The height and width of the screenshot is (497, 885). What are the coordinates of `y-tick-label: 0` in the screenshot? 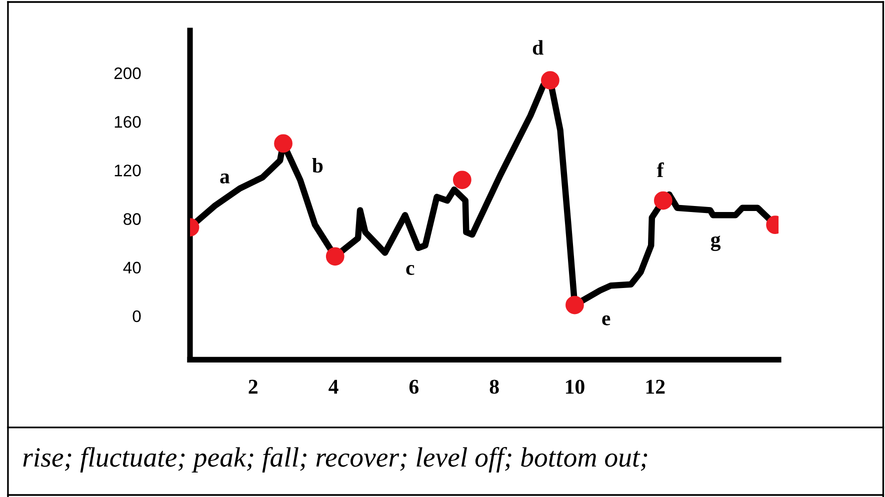 It's located at (136, 316).